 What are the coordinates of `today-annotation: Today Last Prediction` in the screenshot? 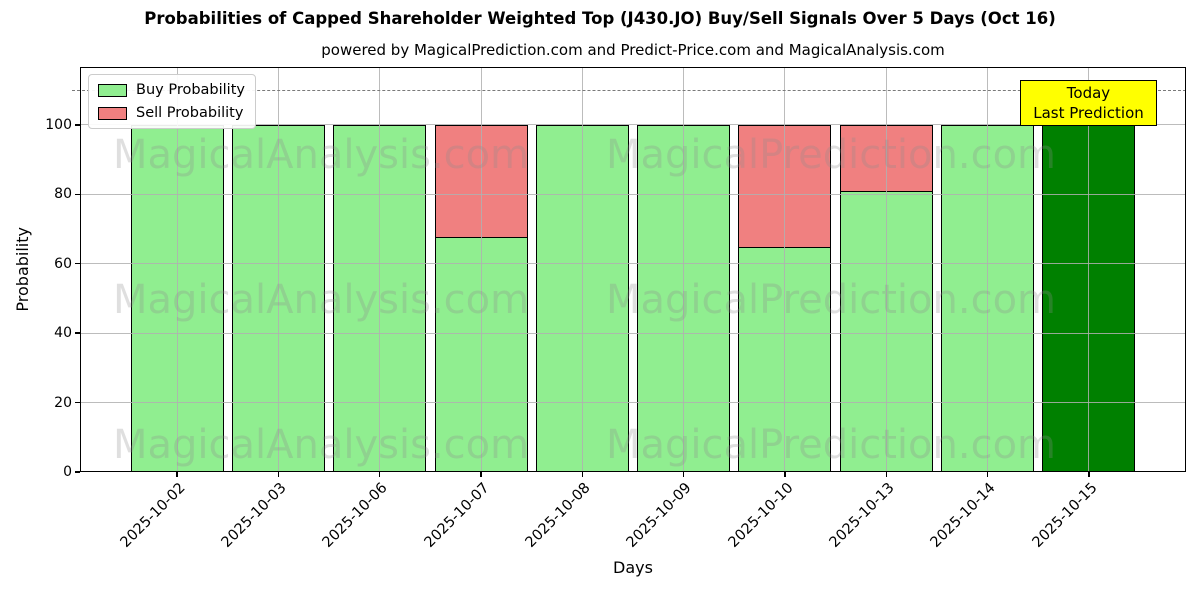 It's located at (1088, 103).